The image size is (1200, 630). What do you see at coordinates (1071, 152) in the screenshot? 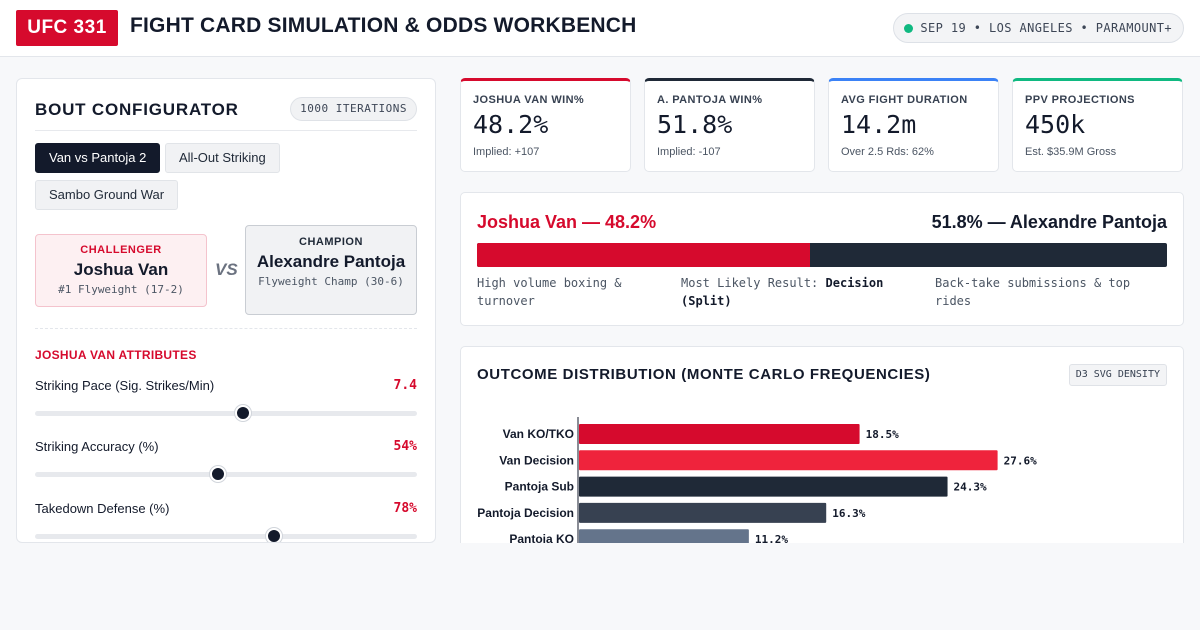
I see `stat-subtext: Est. $35.9M Gross` at bounding box center [1071, 152].